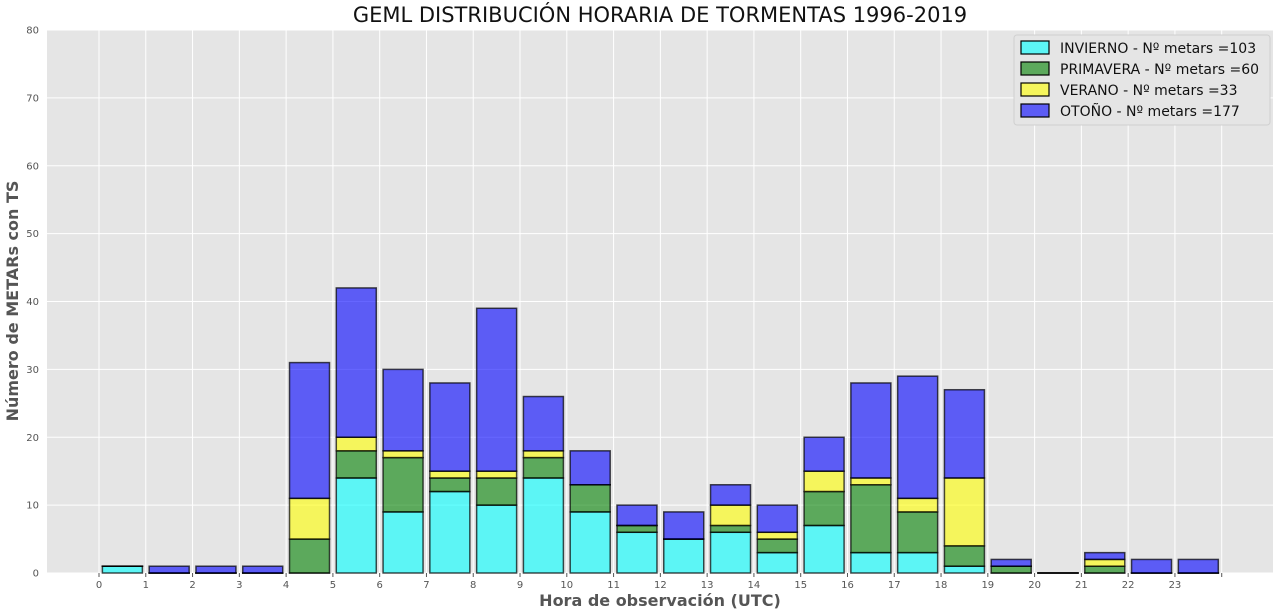 The width and height of the screenshot is (1280, 616). I want to click on x-tick-label: 18, so click(941, 585).